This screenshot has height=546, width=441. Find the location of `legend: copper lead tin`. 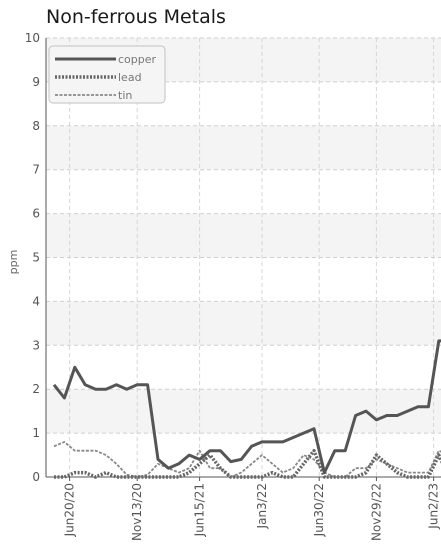

legend: copper lead tin is located at coordinates (107, 74).